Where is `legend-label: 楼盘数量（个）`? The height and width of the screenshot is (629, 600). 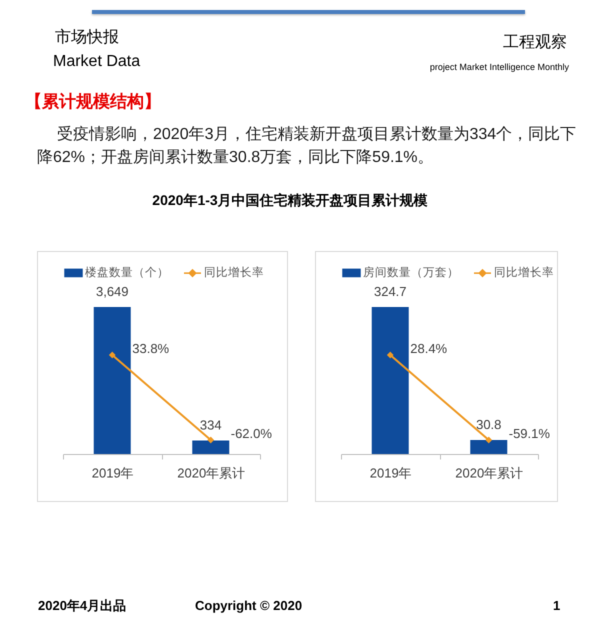
legend-label: 楼盘数量（个） is located at coordinates (127, 272).